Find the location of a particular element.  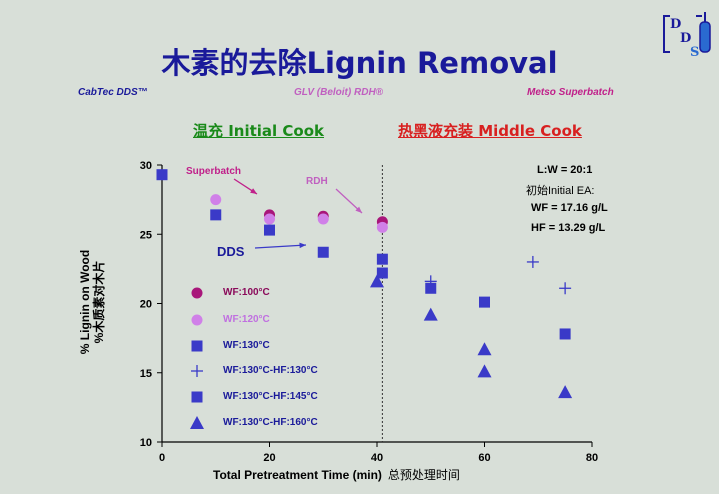

legend-label-wf130: WF:130°C is located at coordinates (246, 345).